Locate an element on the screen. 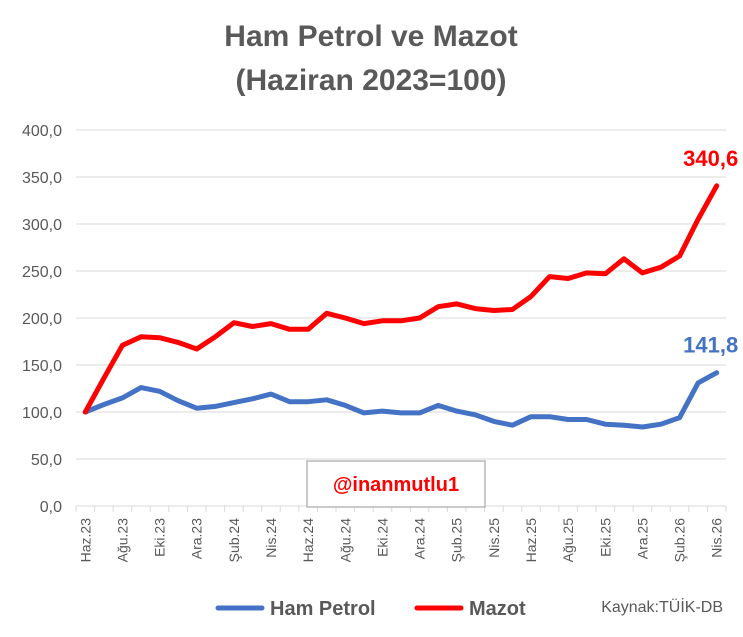 This screenshot has width=743, height=637. y-tick-label: 50,0 is located at coordinates (46, 460).